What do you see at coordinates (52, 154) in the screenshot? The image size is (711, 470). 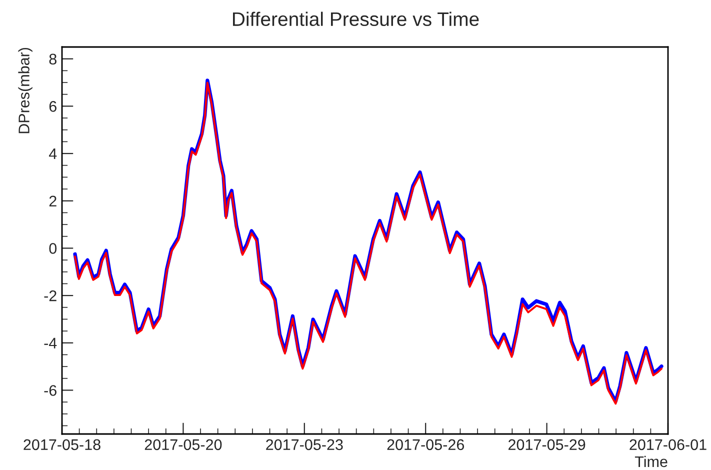 I see `y-tick-label: 4` at bounding box center [52, 154].